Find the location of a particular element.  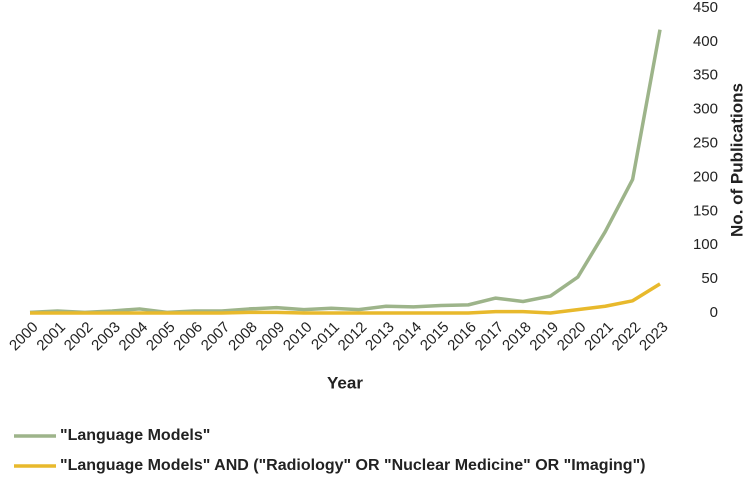

x-tick-label: 2015 is located at coordinates (435, 337).